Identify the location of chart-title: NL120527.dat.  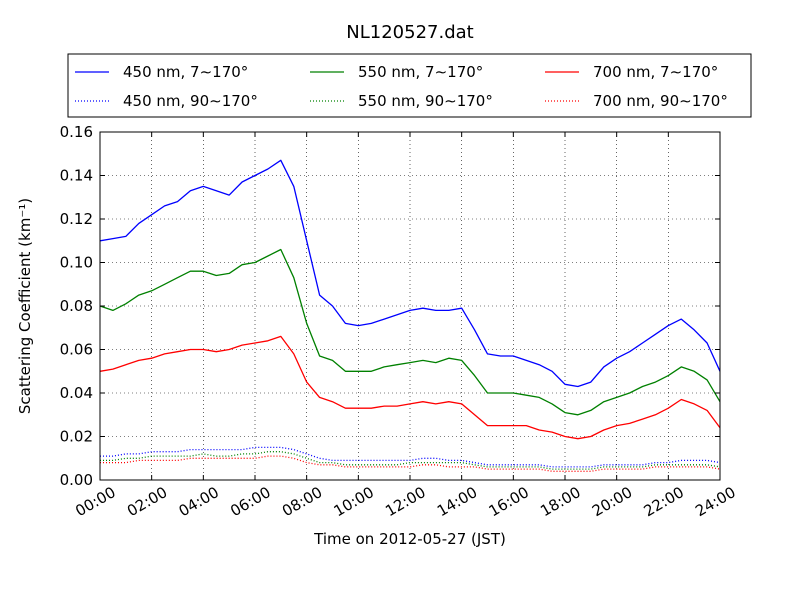
(409, 32).